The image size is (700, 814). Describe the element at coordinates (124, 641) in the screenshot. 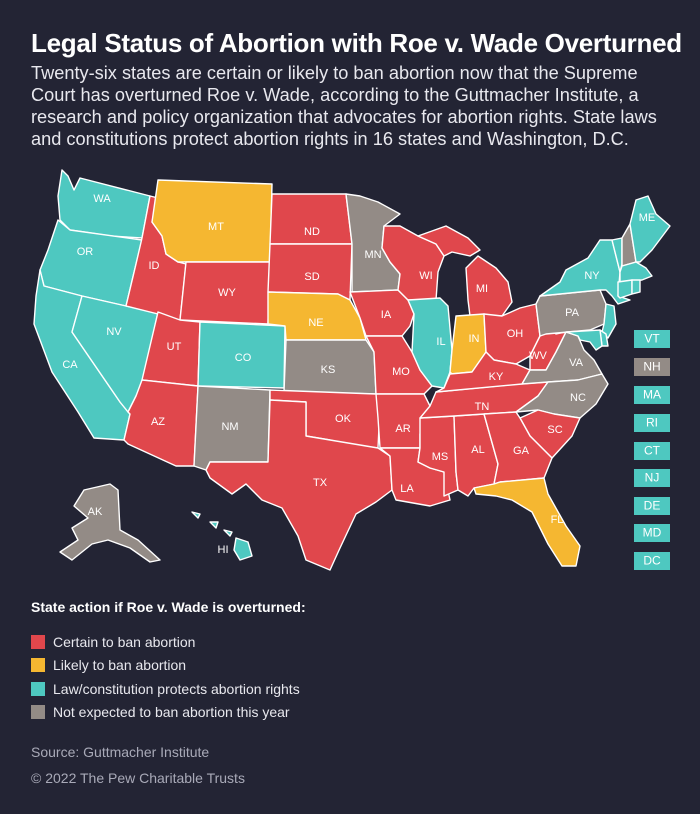

I see `legend-label-certain: Certain to ban abortion` at that location.